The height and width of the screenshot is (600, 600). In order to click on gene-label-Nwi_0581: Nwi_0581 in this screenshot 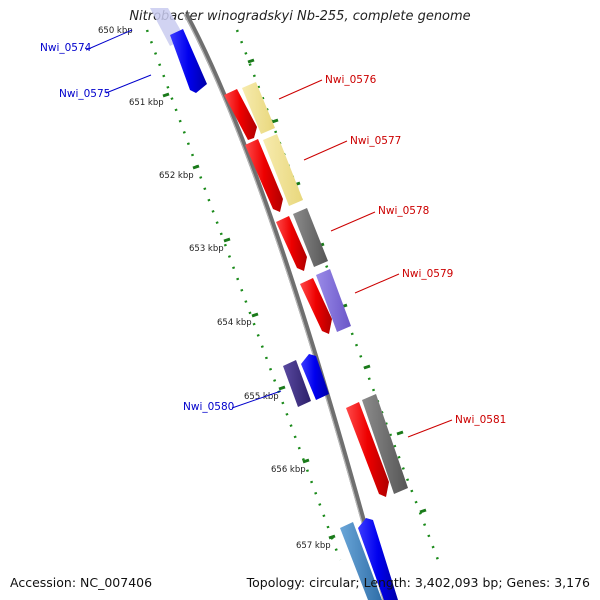, I will do `click(480, 420)`.